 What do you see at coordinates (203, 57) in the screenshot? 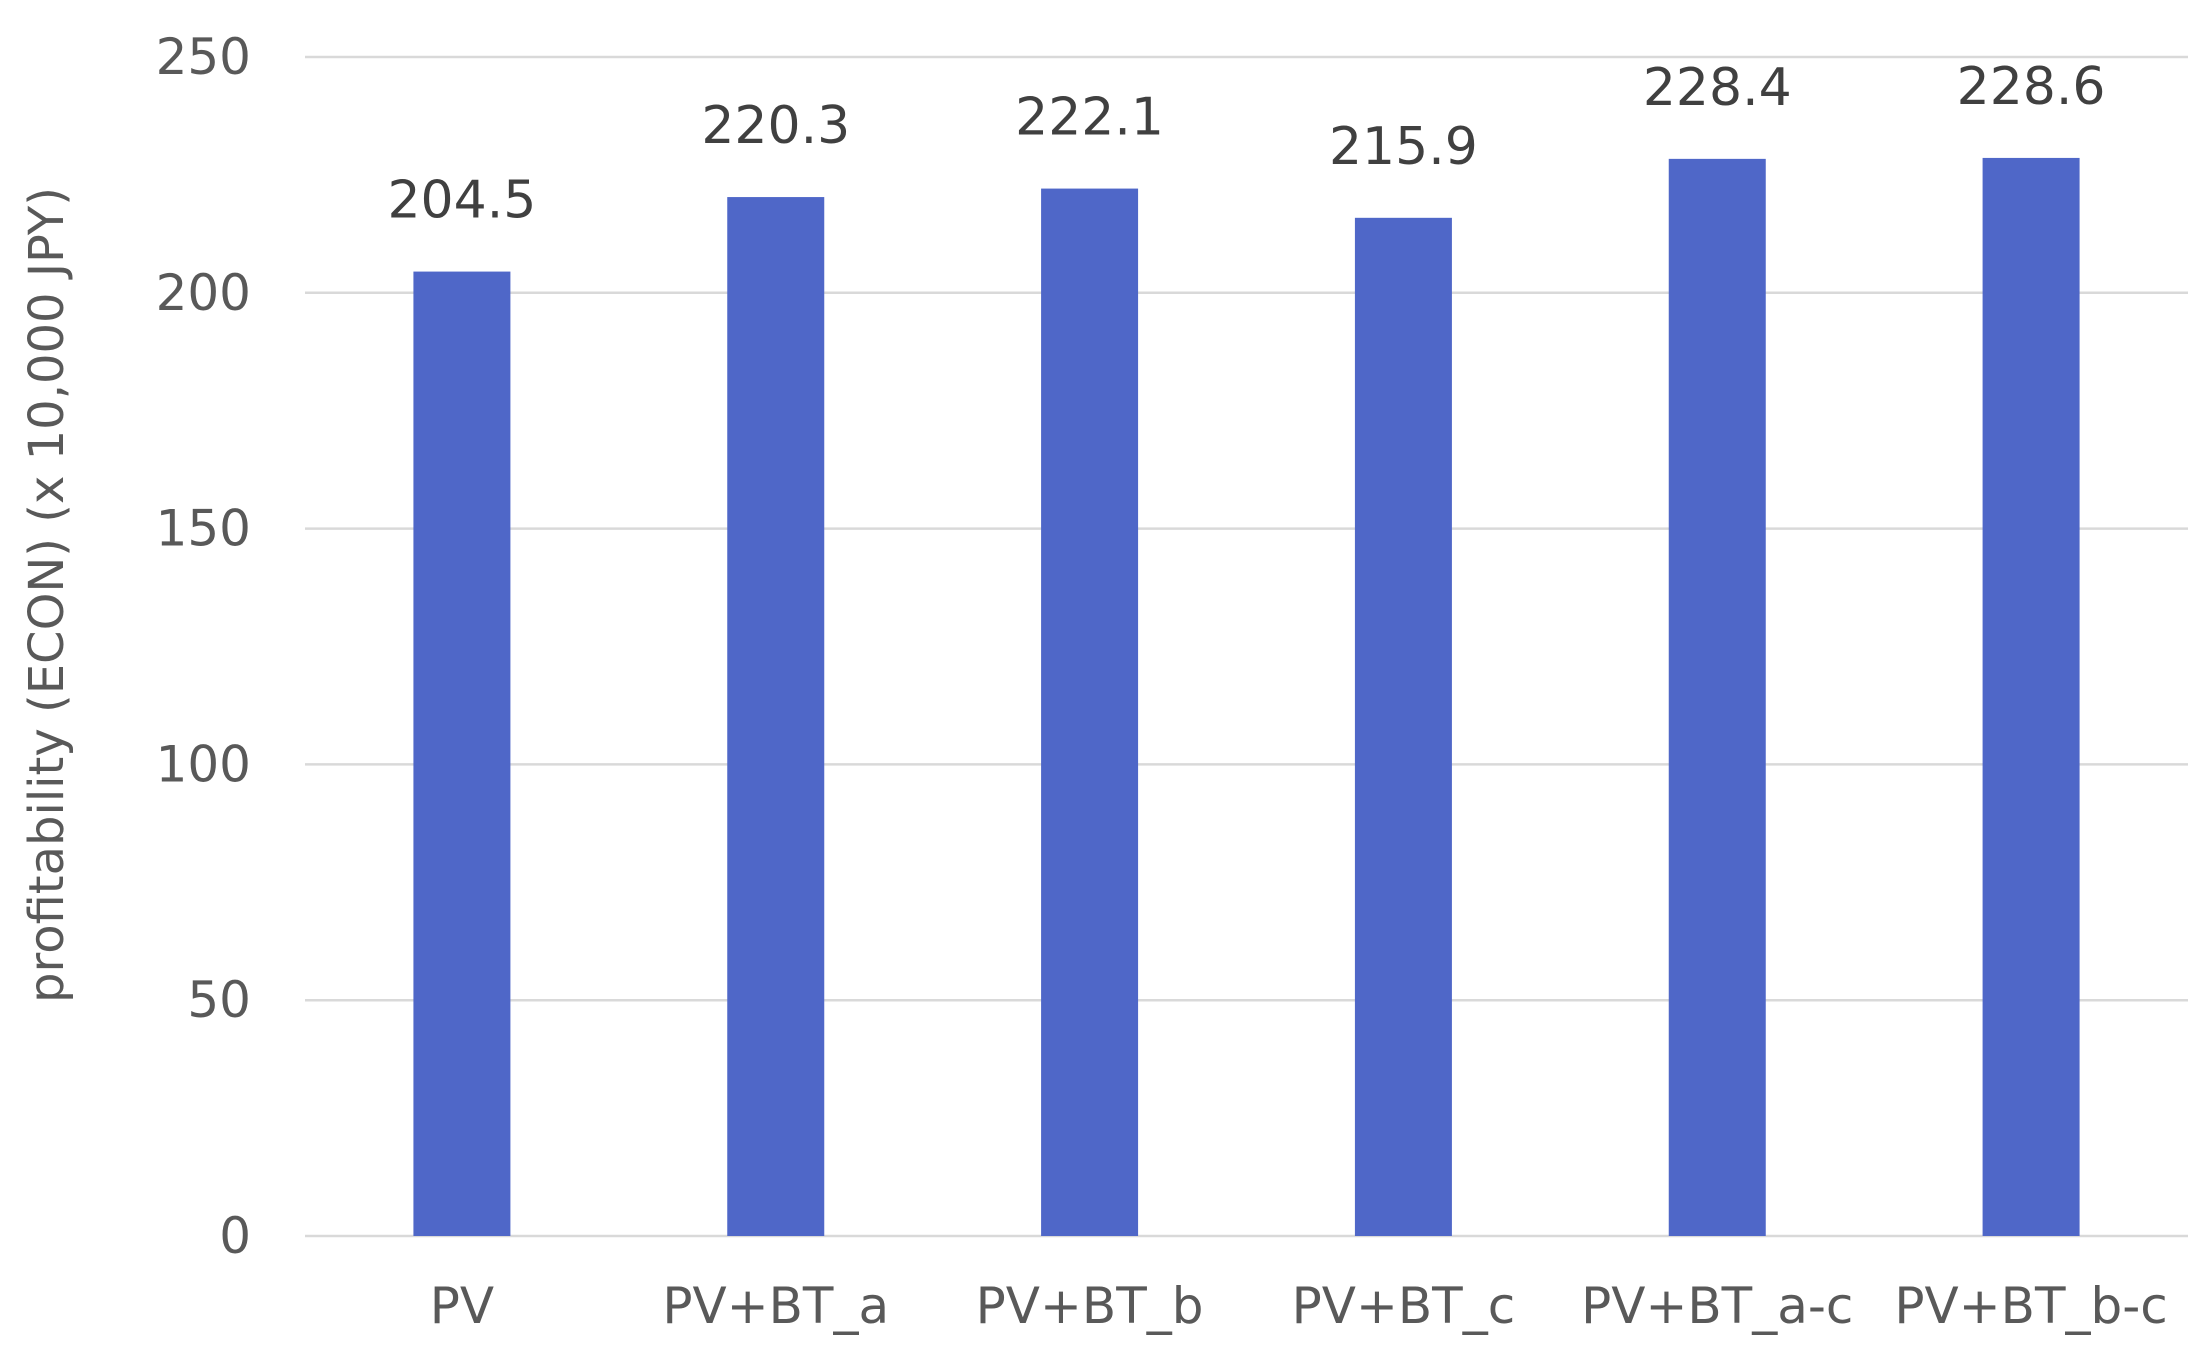
I see `y-tick-label: 250` at bounding box center [203, 57].